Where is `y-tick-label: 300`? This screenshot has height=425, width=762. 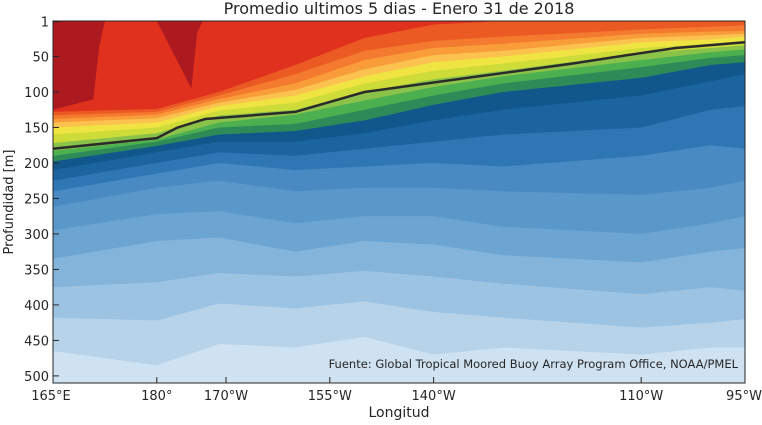
y-tick-label: 300 is located at coordinates (36, 235).